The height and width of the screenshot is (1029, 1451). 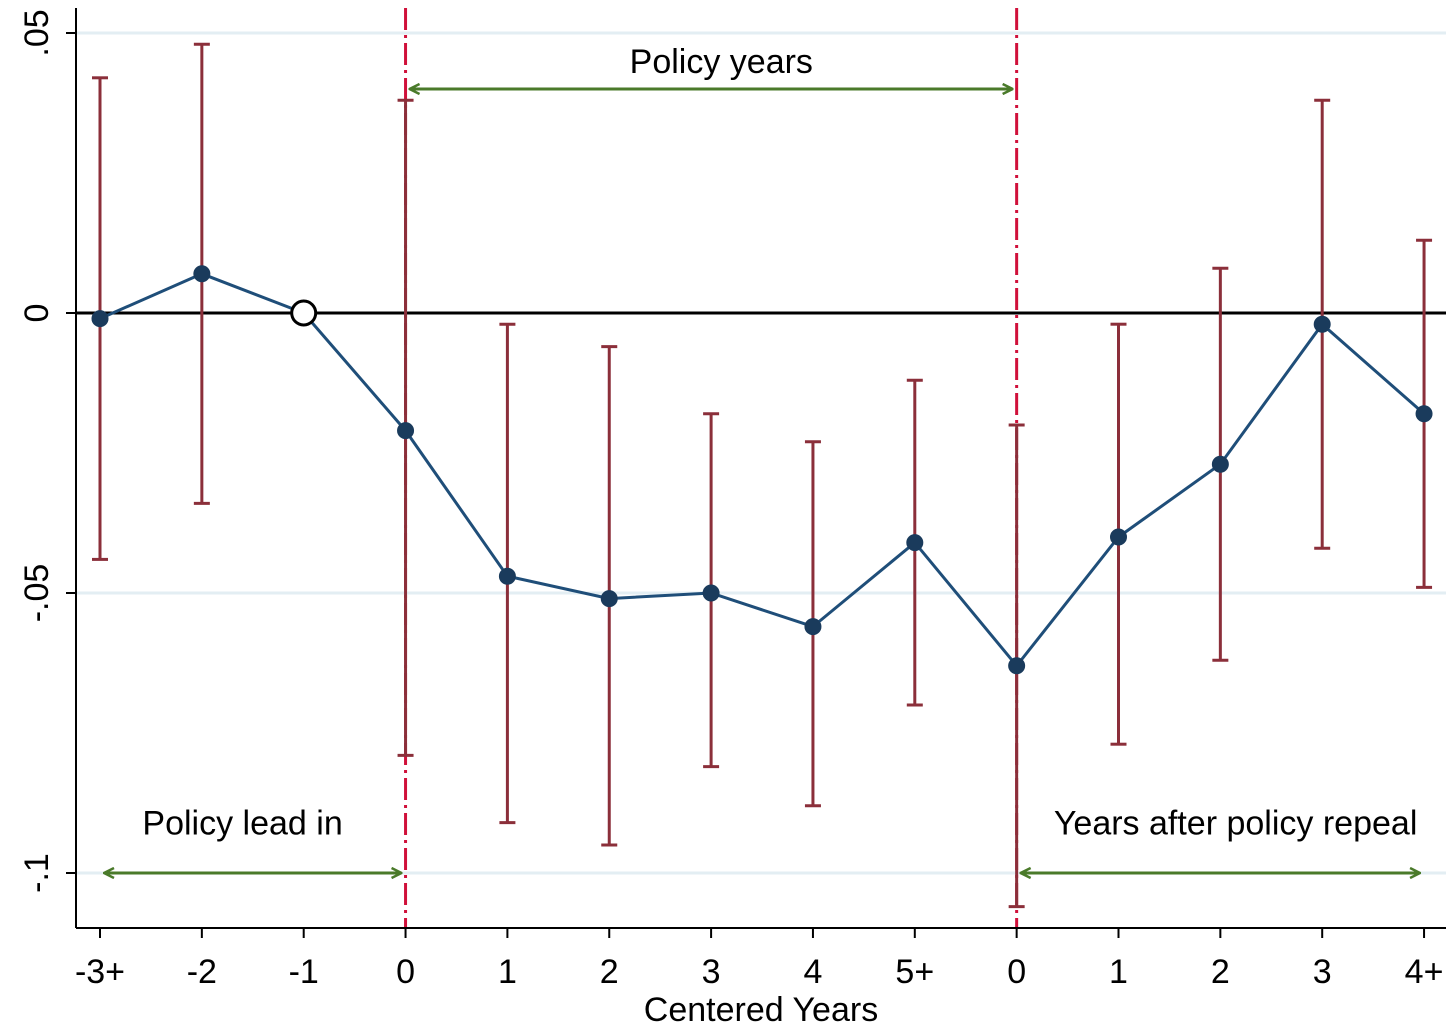 I want to click on x-tick-label: -3+, so click(x=100, y=972).